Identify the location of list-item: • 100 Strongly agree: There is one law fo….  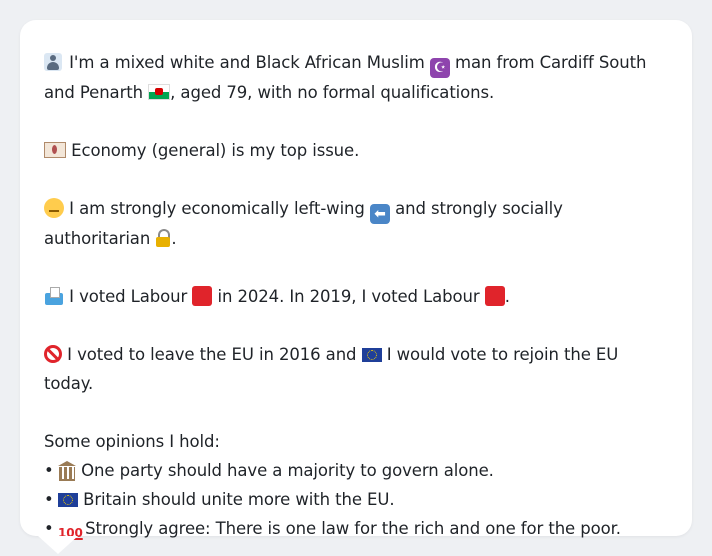
(356, 528).